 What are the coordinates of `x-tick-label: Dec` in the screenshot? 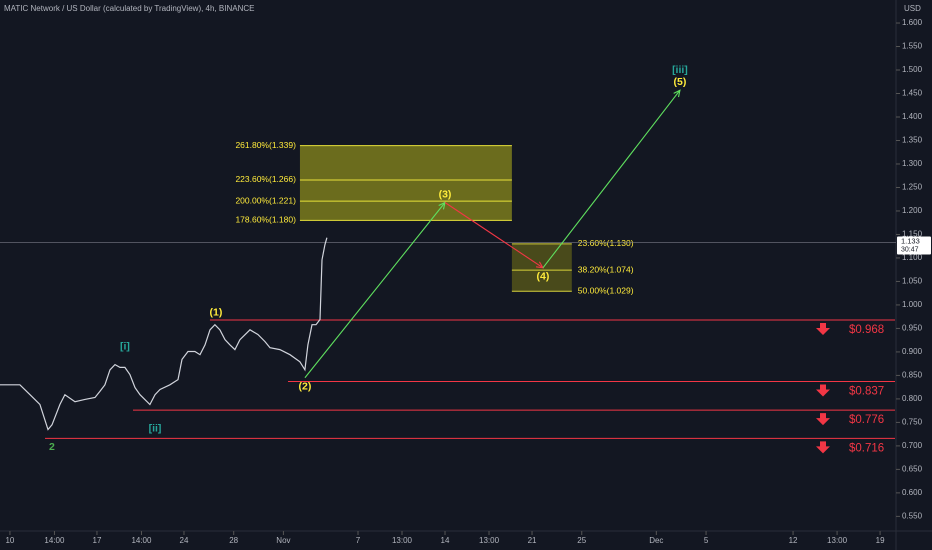 It's located at (656, 540).